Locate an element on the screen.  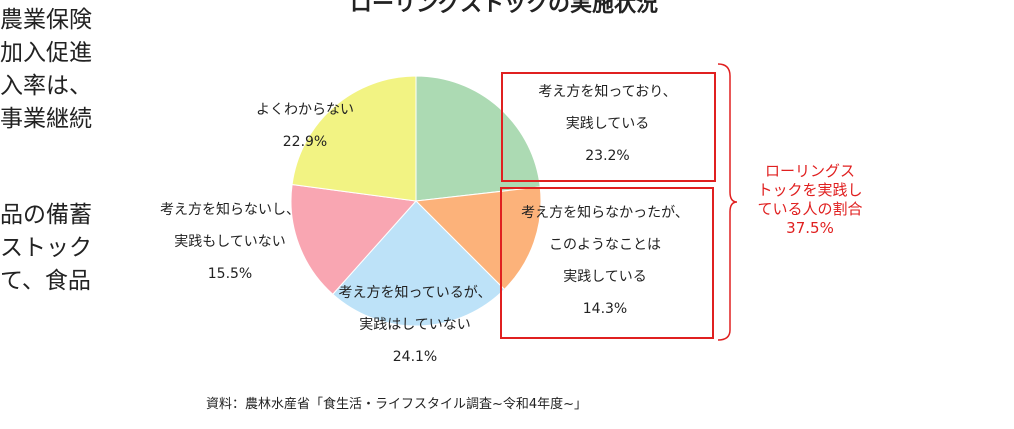
annotation-line: ている人の割合 is located at coordinates (810, 209).